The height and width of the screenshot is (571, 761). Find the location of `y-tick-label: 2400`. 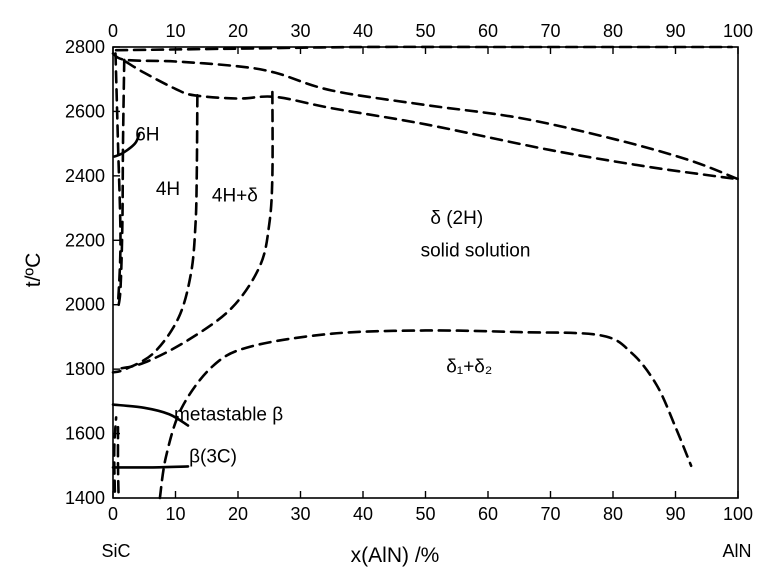

y-tick-label: 2400 is located at coordinates (85, 176).